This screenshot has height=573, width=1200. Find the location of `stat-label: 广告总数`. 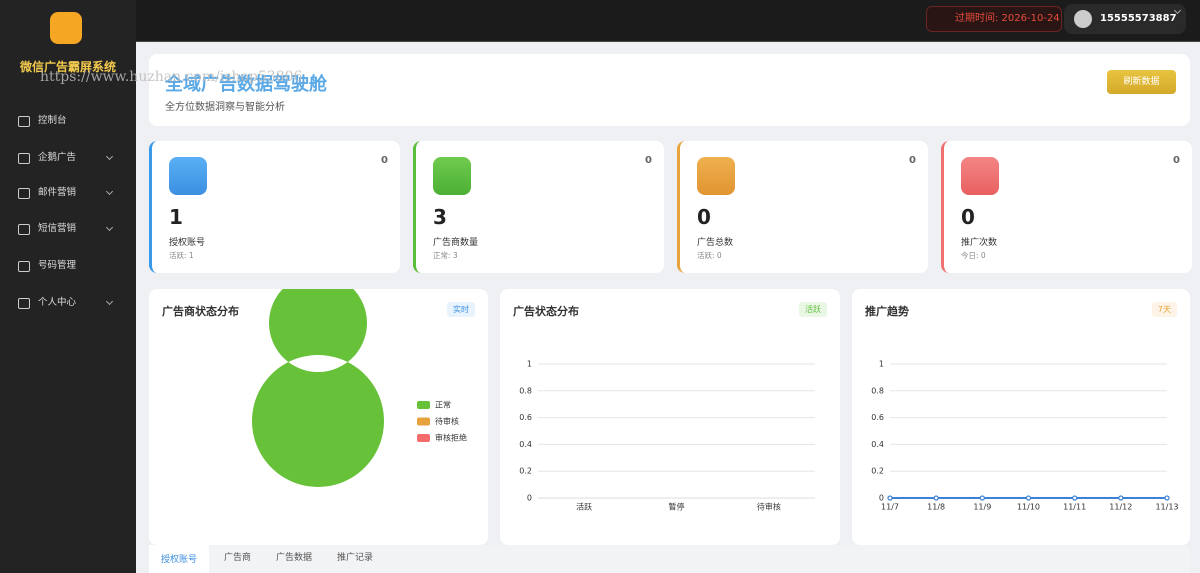

stat-label: 广告总数 is located at coordinates (715, 243).